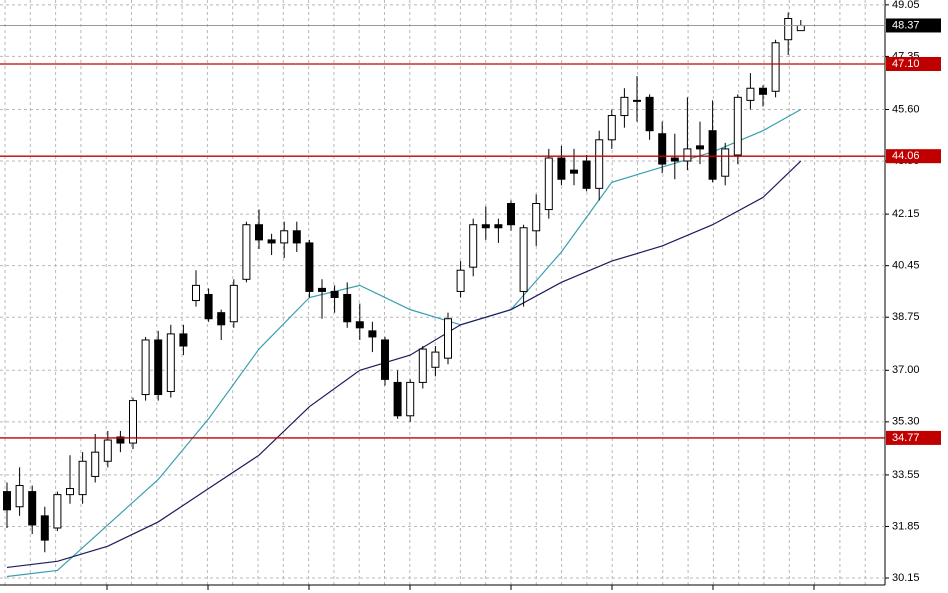 This screenshot has height=593, width=948. I want to click on y-tick-label: 37.00, so click(906, 370).